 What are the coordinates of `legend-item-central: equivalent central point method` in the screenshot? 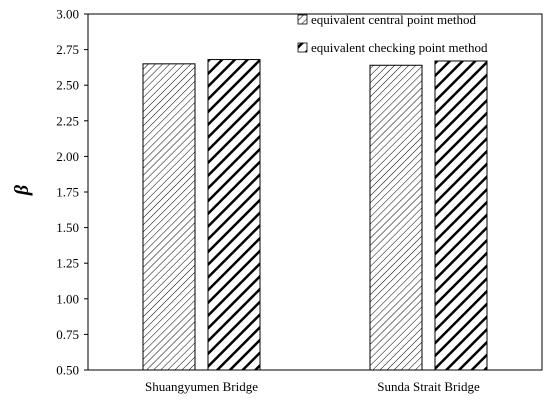 It's located at (386, 19).